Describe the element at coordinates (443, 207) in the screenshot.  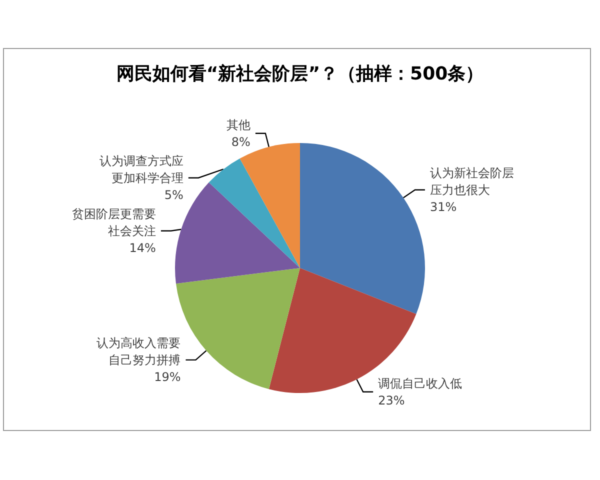
I see `data-label: 31%` at that location.